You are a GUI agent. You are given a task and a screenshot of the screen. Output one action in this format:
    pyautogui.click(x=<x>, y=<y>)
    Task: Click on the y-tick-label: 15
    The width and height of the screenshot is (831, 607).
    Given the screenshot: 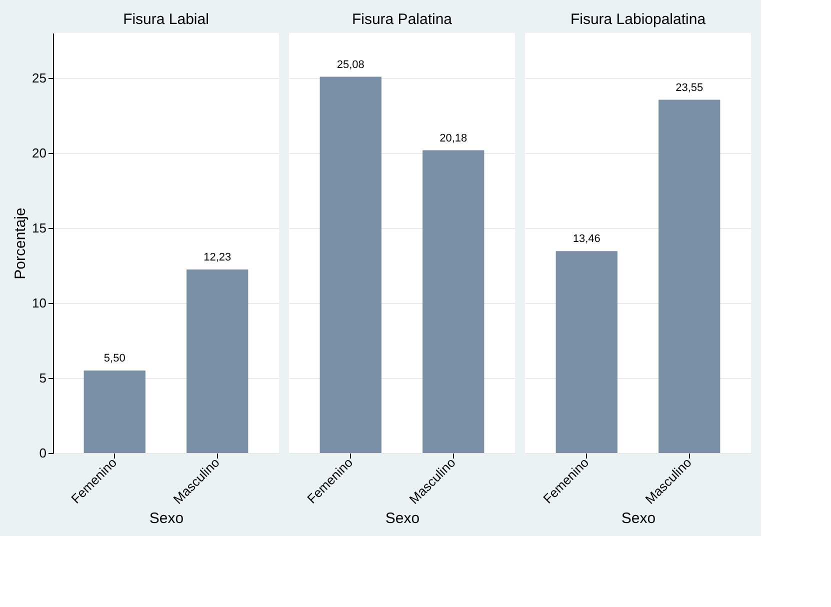 What is the action you would take?
    pyautogui.click(x=39, y=228)
    